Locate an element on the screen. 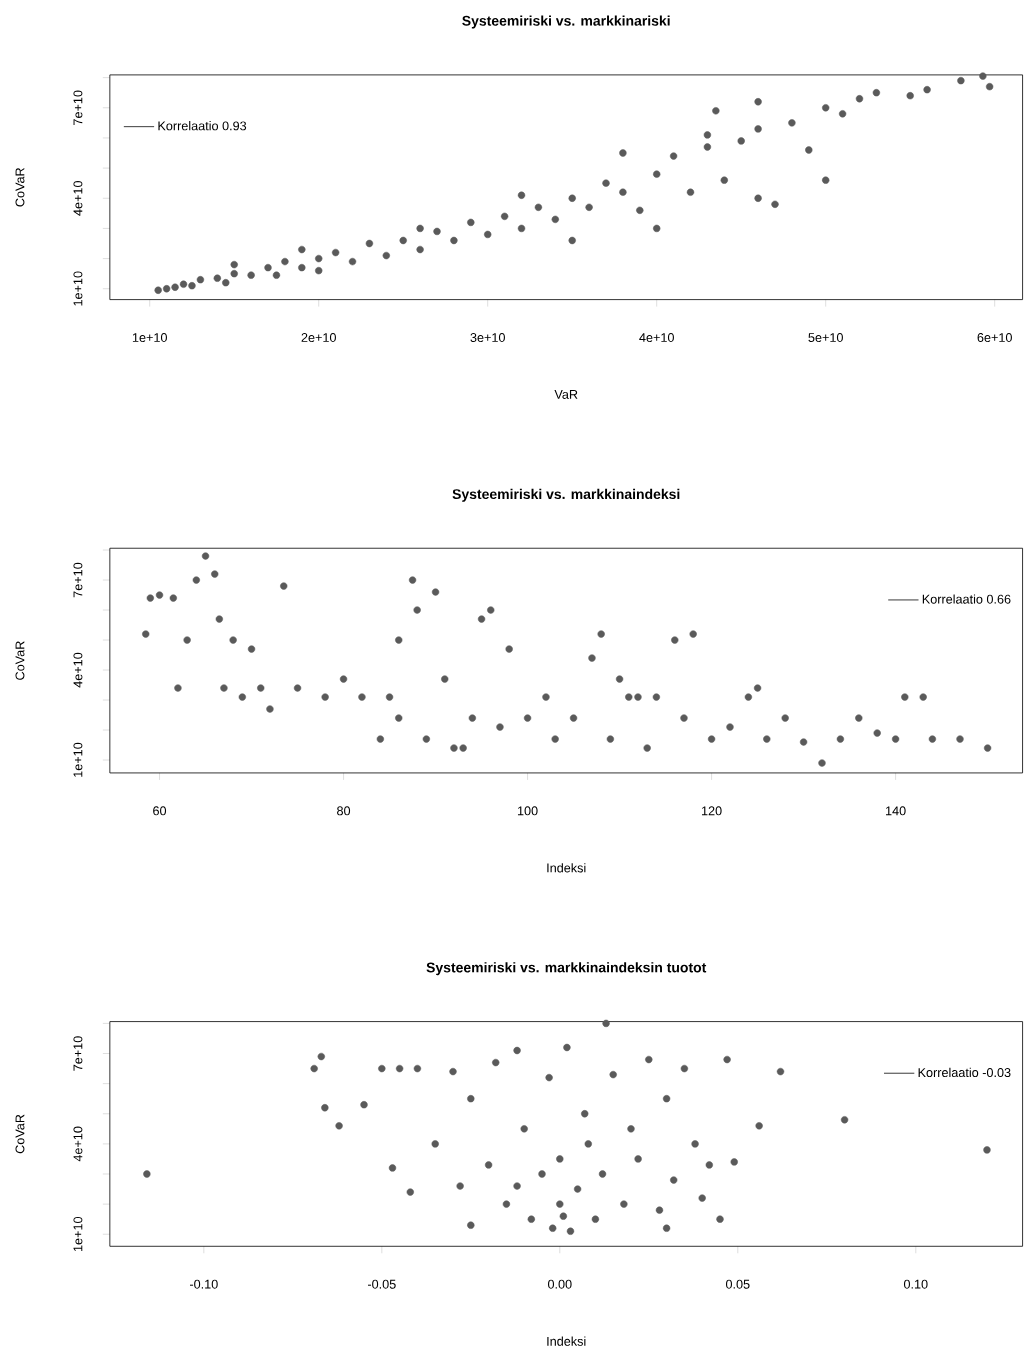 This screenshot has width=1027, height=1350. x-tick-label: -0.05 is located at coordinates (382, 1284).